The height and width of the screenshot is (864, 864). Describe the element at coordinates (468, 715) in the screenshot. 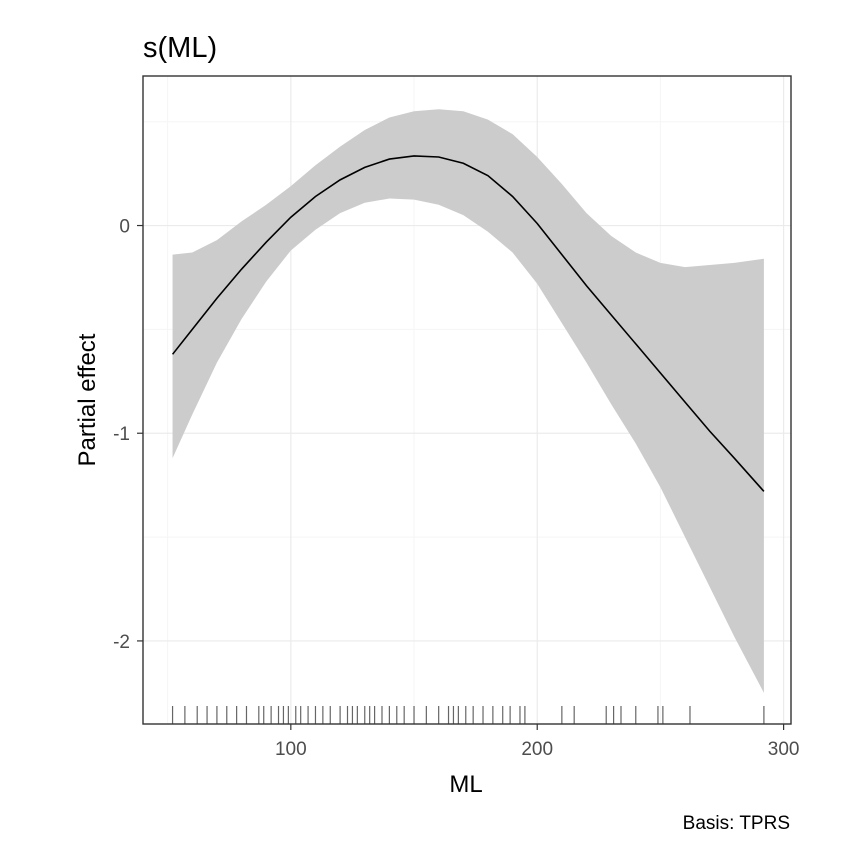

I see `rug-ticks` at that location.